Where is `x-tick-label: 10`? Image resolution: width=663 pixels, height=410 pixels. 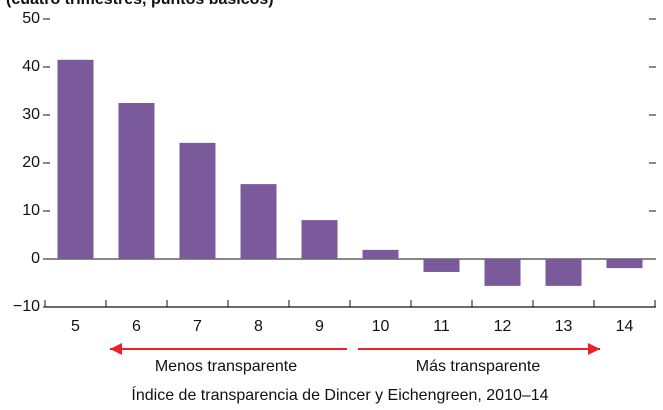
x-tick-label: 10 is located at coordinates (381, 326).